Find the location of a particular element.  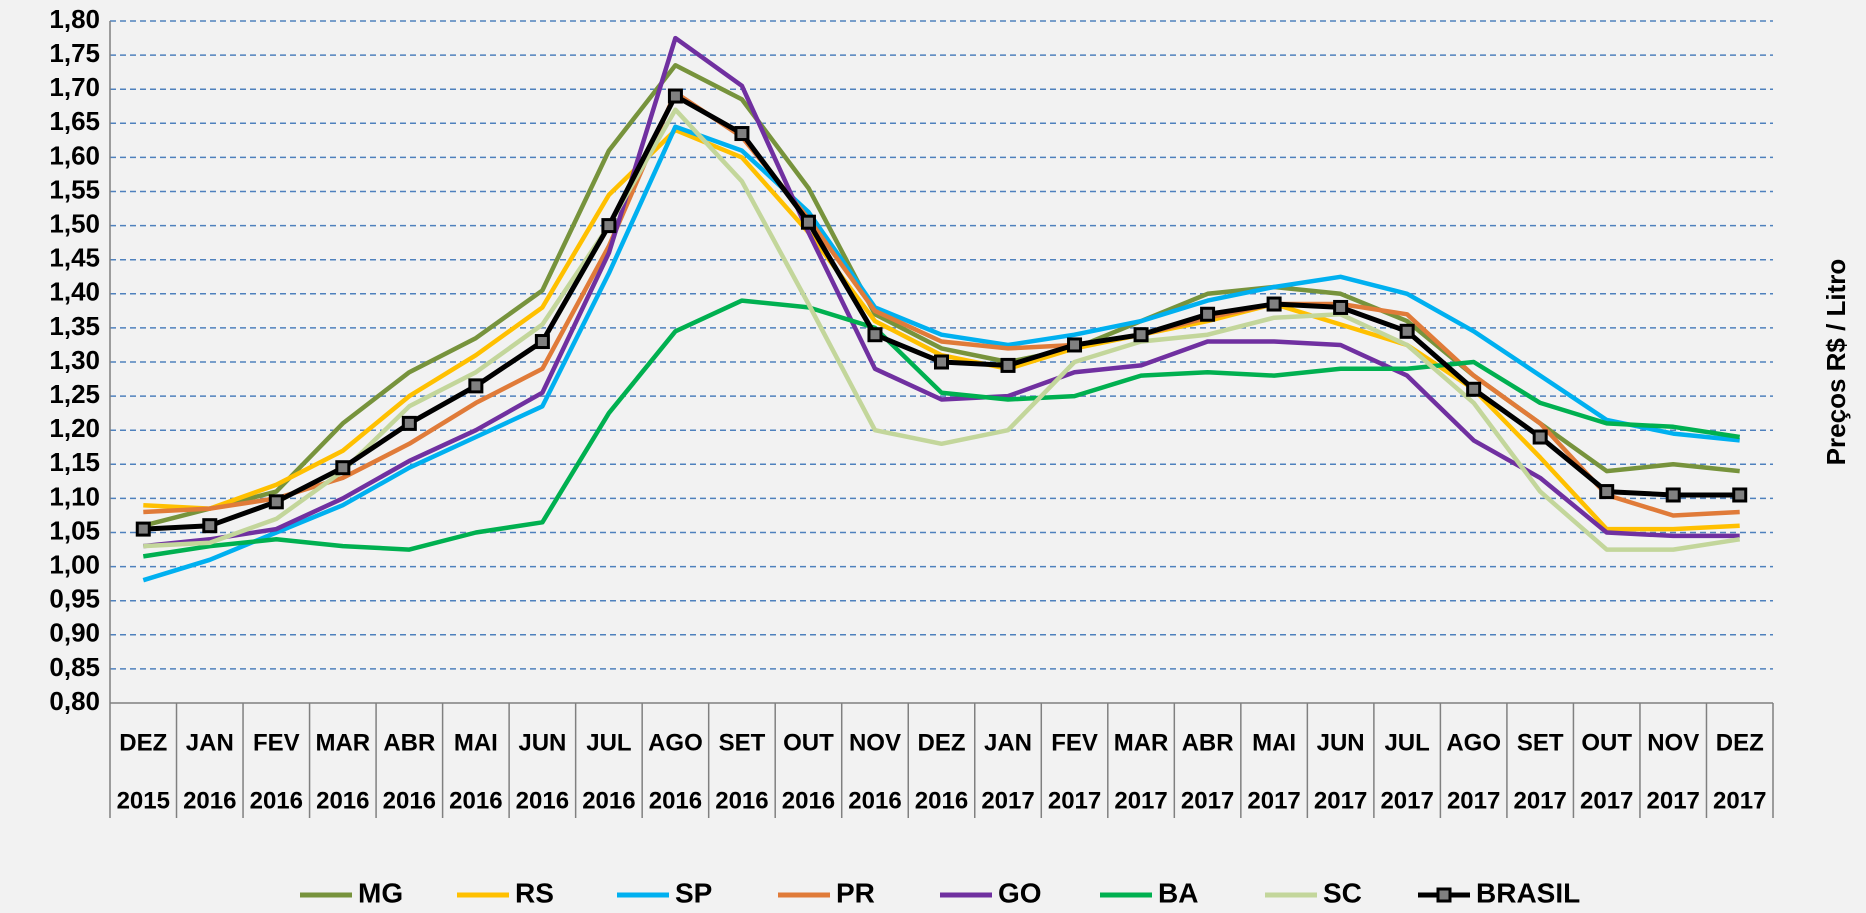

x-tick-label: ABR is located at coordinates (409, 742).